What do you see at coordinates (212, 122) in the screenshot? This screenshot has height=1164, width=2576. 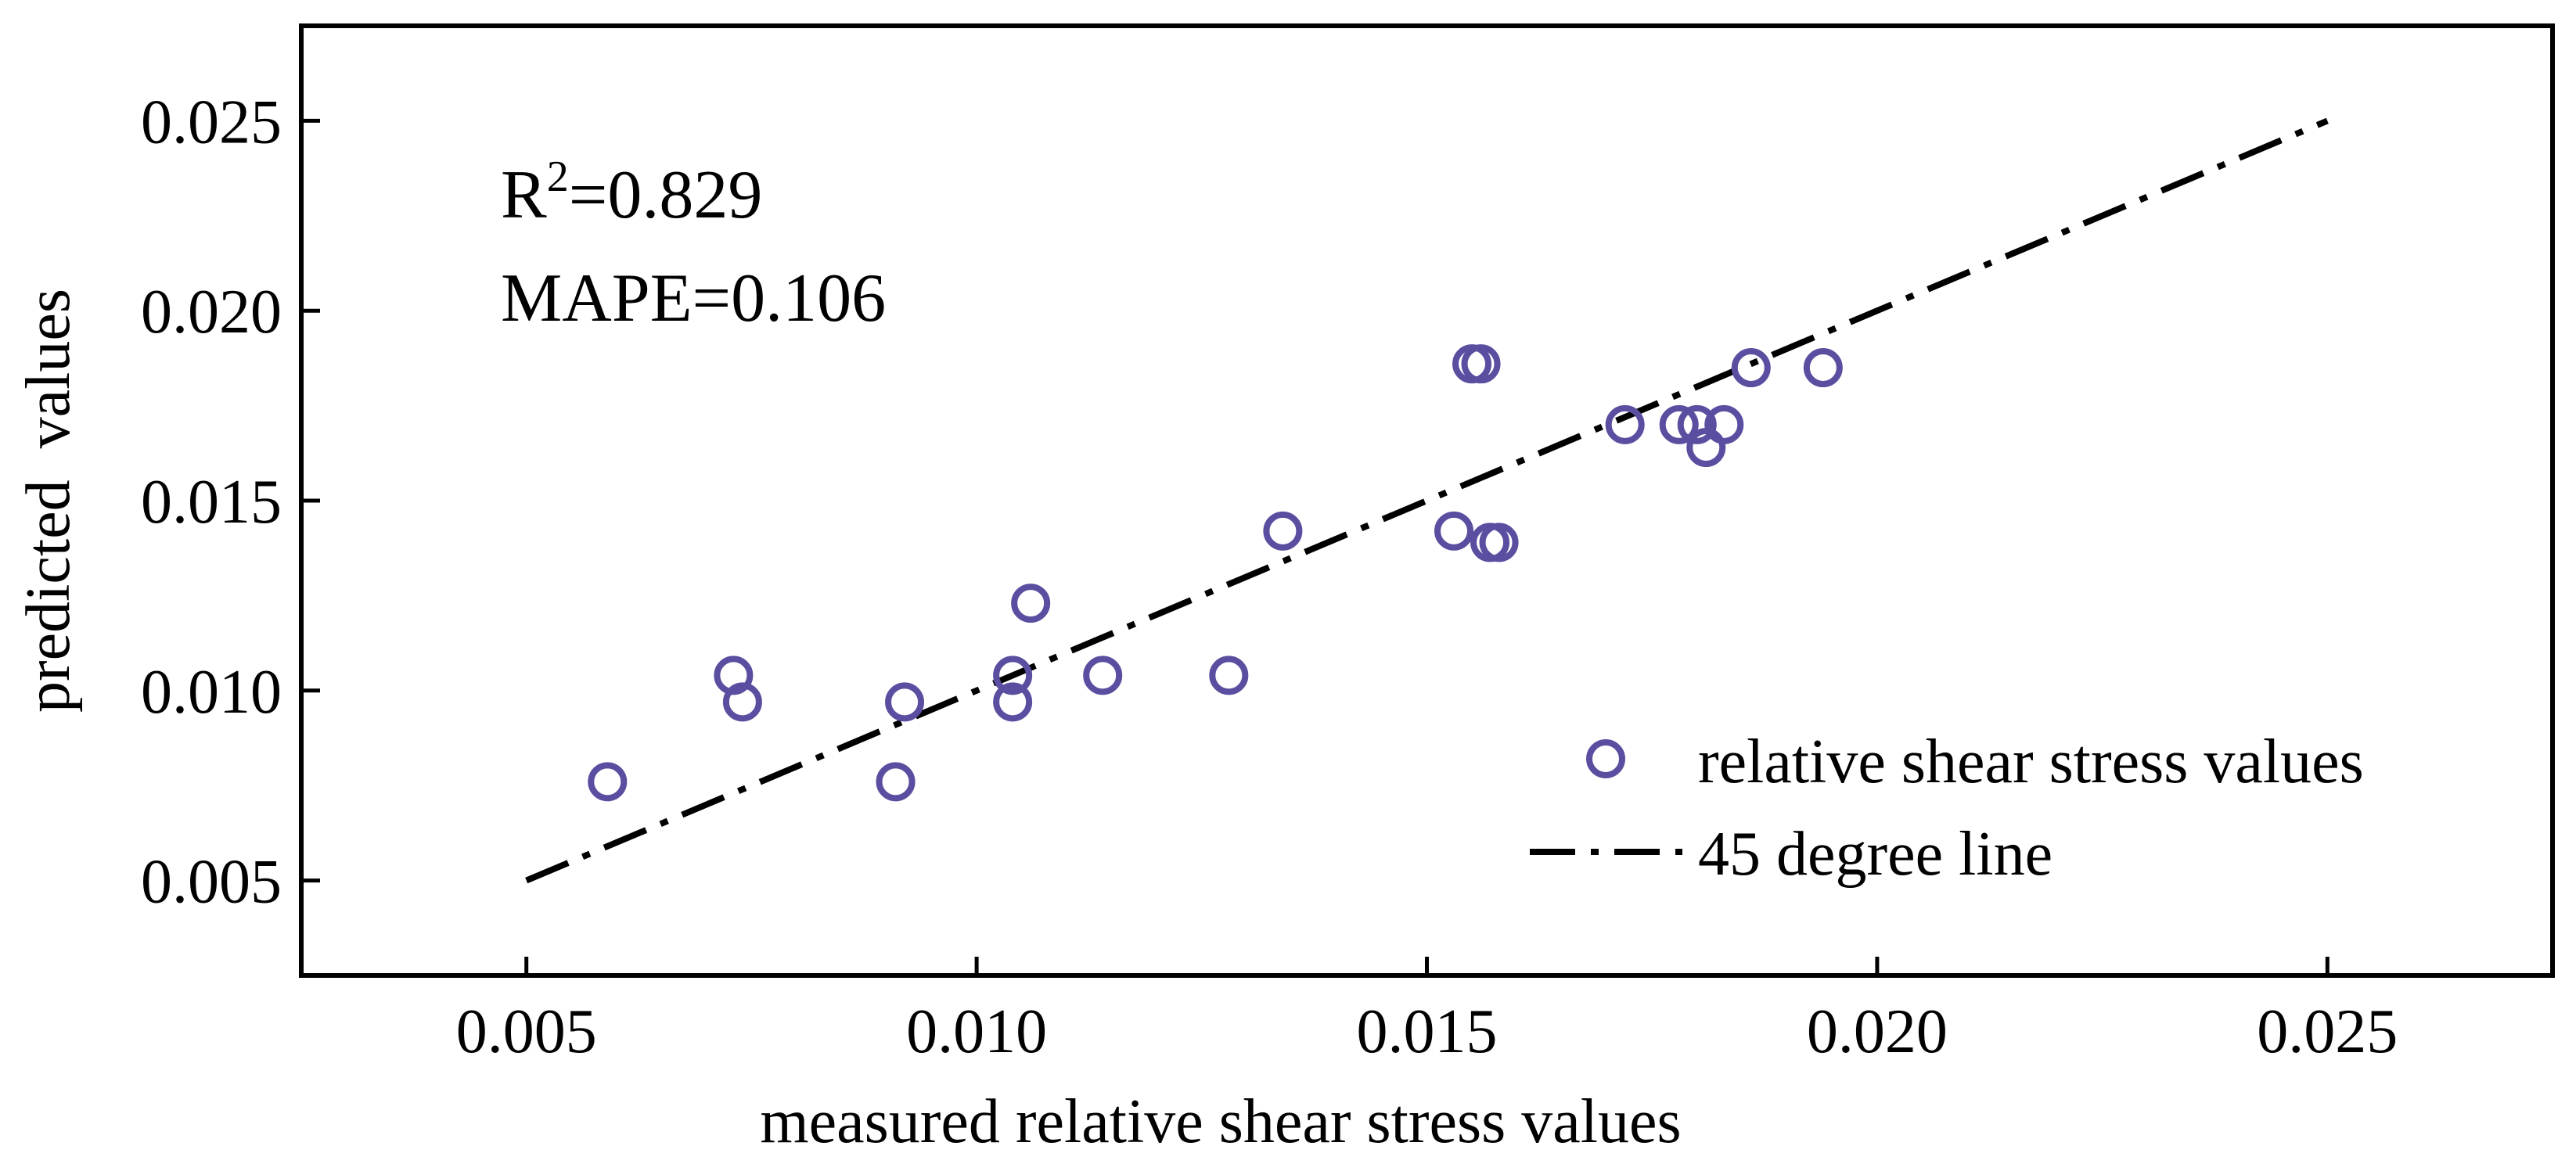 I see `y-tick-label: 0.025` at bounding box center [212, 122].